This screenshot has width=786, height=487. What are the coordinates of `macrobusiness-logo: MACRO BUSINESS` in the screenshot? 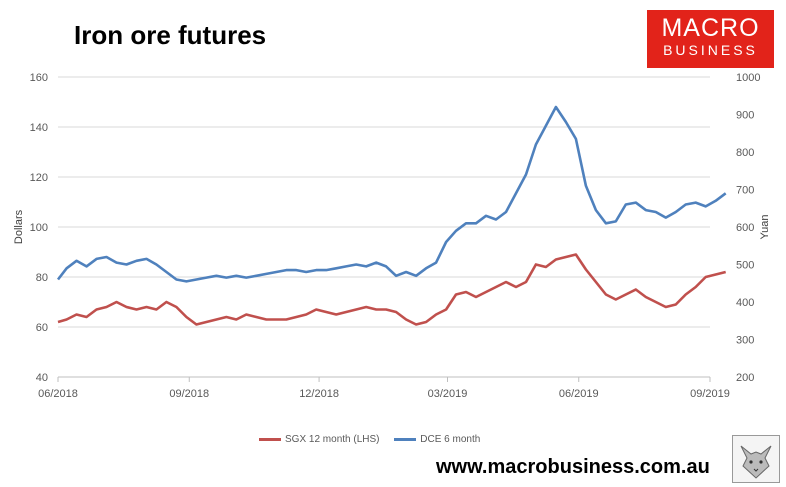 It's located at (710, 39).